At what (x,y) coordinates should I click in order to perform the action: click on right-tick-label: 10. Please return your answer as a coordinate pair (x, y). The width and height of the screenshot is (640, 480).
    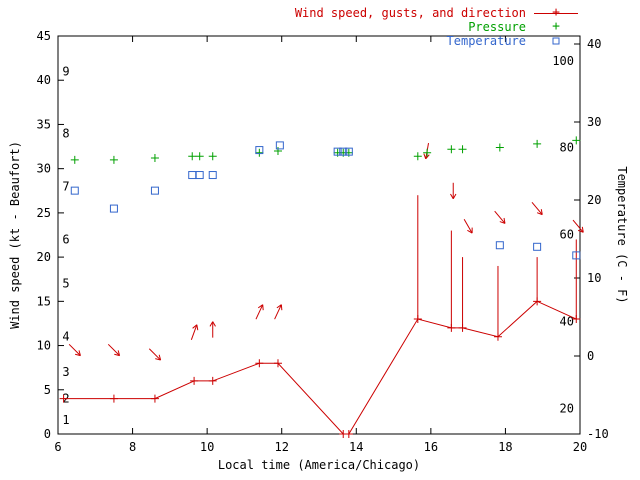
    Looking at the image, I should click on (594, 278).